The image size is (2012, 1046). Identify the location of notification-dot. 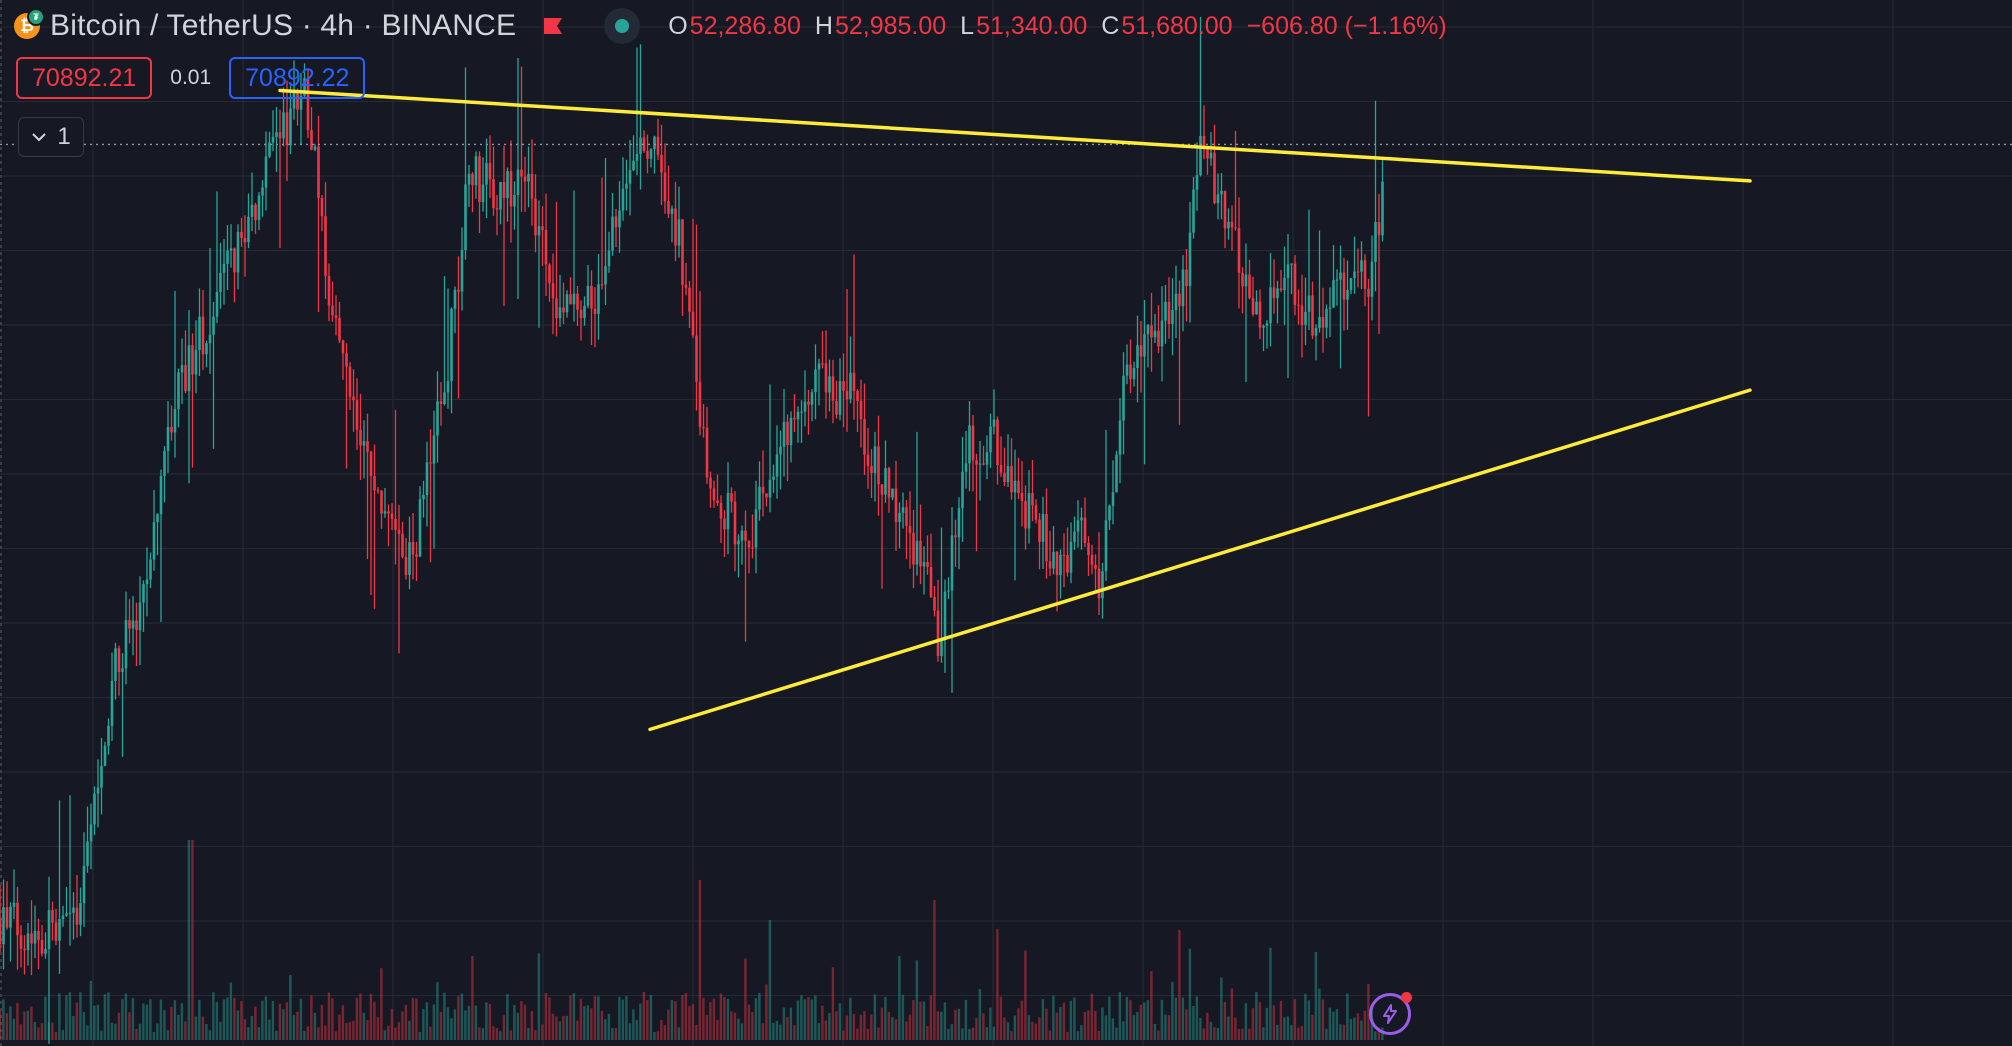
(1406, 997).